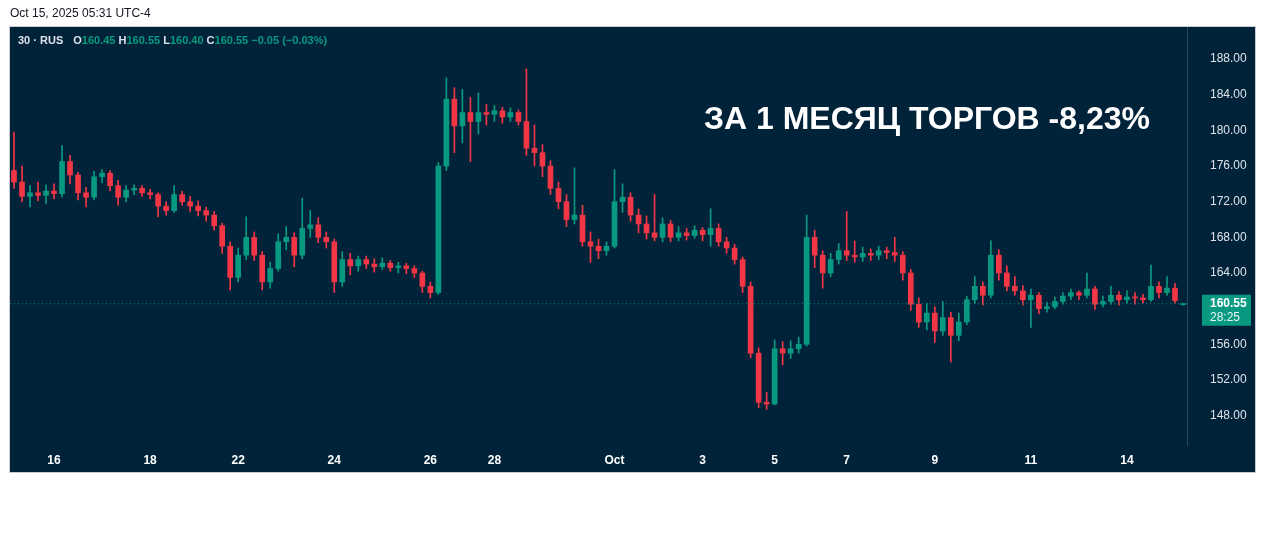  I want to click on x-tick-label: 26, so click(430, 459).